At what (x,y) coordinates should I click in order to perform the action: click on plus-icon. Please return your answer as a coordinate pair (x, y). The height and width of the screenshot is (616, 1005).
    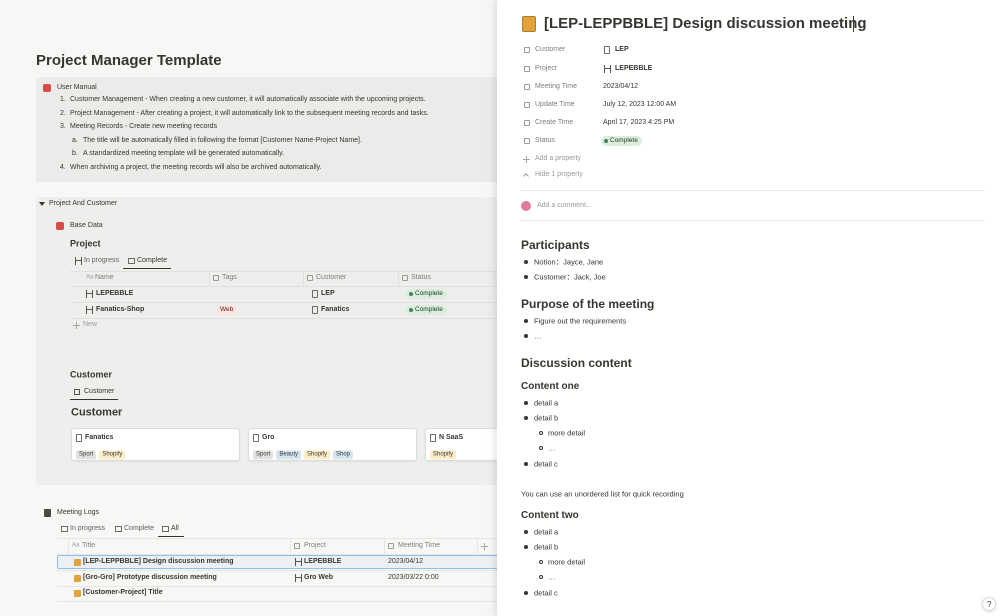
    Looking at the image, I should click on (526, 159).